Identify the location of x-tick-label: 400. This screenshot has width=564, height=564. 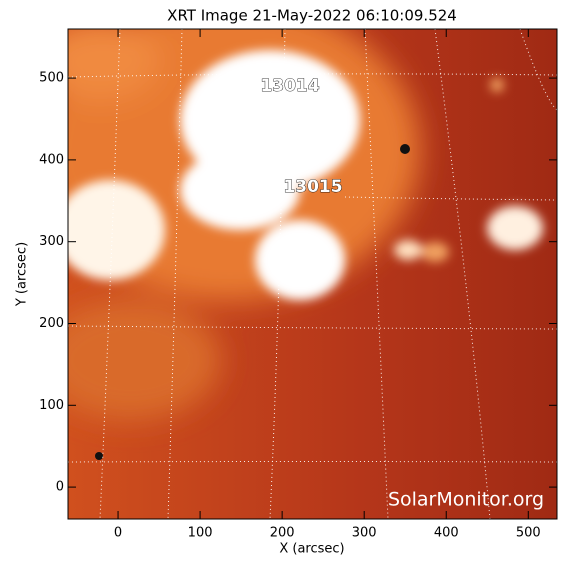
(446, 533).